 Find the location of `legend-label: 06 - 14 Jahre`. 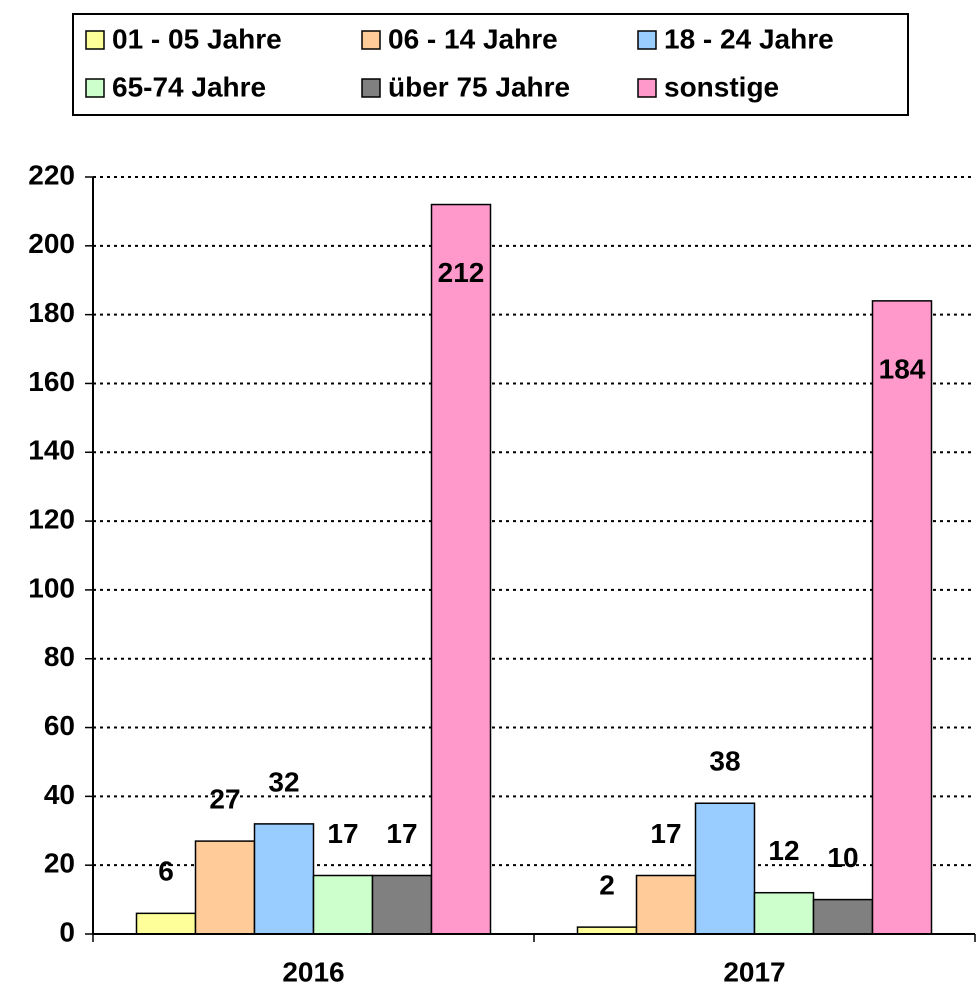

legend-label: 06 - 14 Jahre is located at coordinates (473, 38).